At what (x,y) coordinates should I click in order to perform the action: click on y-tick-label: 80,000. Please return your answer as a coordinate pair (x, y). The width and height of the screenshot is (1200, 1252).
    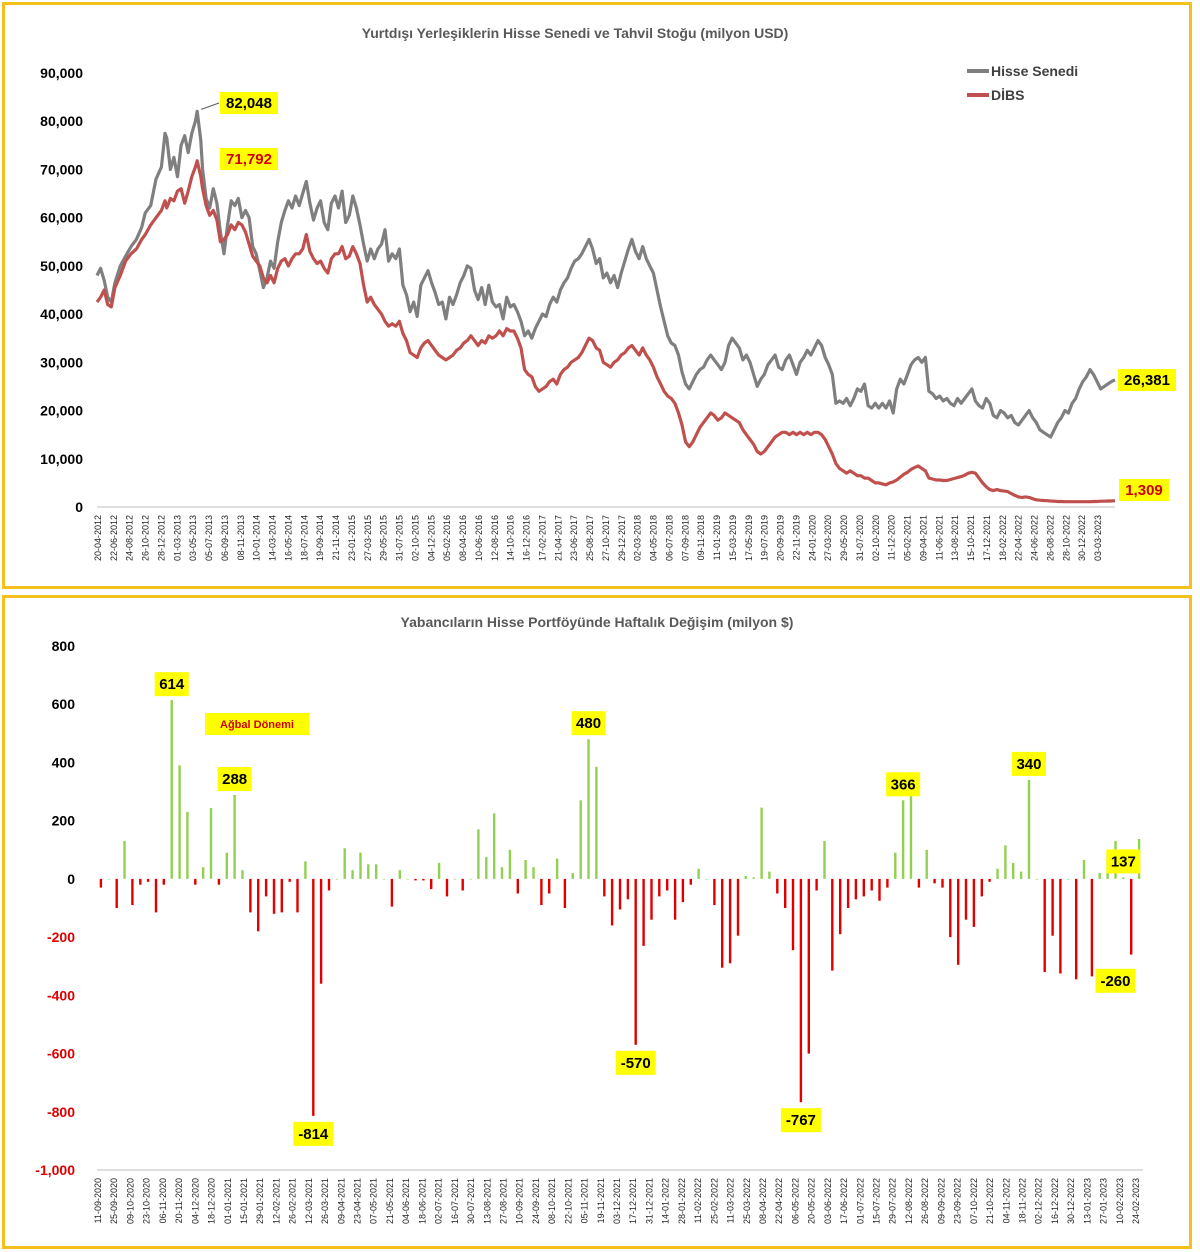
    Looking at the image, I should click on (61, 121).